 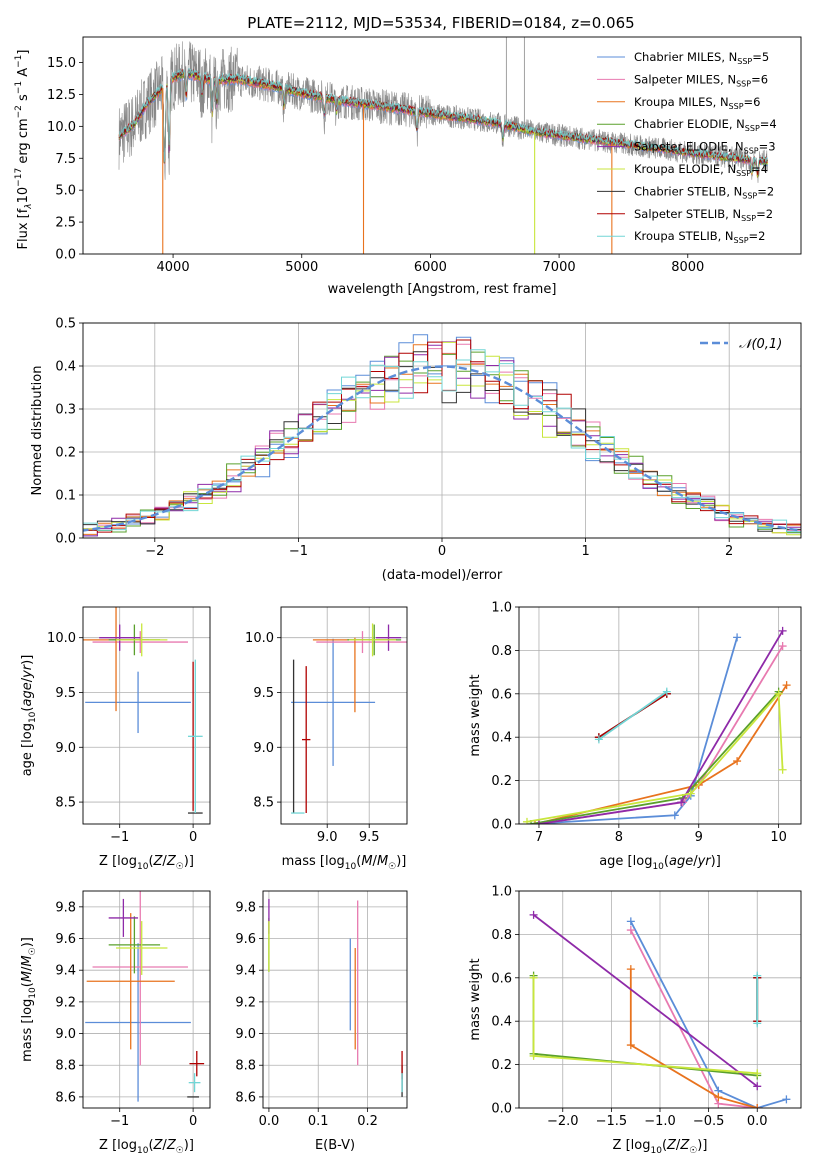 I want to click on x-axis-label: Z [log10(Z/Z☉)], so click(x=146, y=1147).